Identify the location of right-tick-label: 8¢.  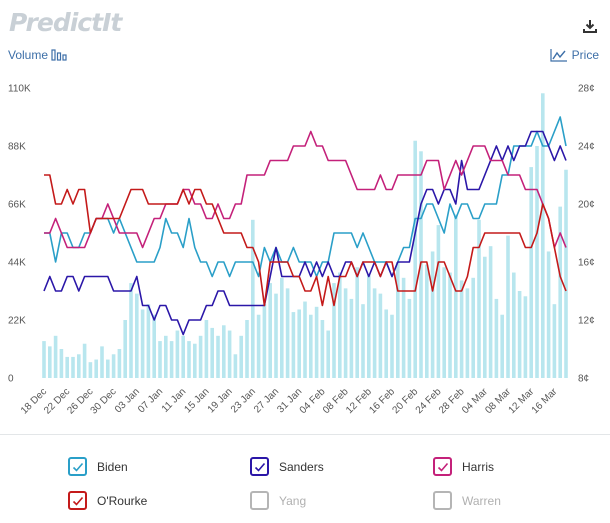
(583, 379).